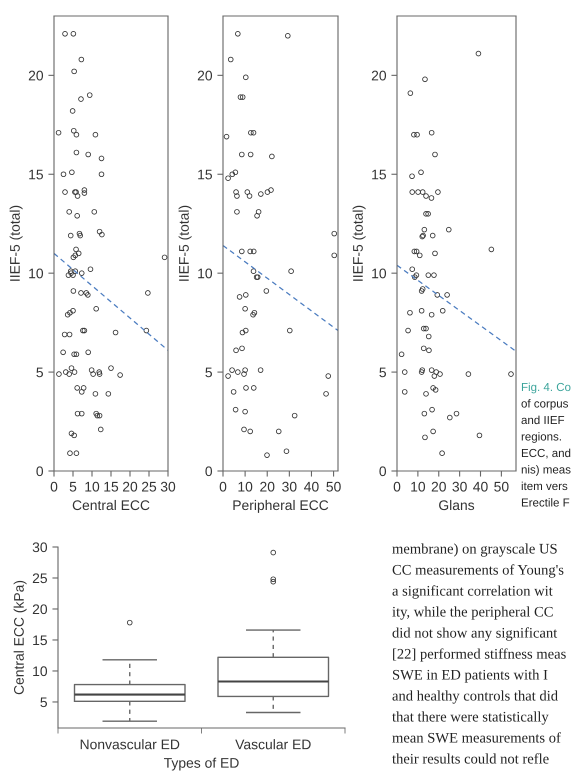 This screenshot has width=572, height=776. Describe the element at coordinates (201, 764) in the screenshot. I see `x-axis-title: Types of ED` at that location.